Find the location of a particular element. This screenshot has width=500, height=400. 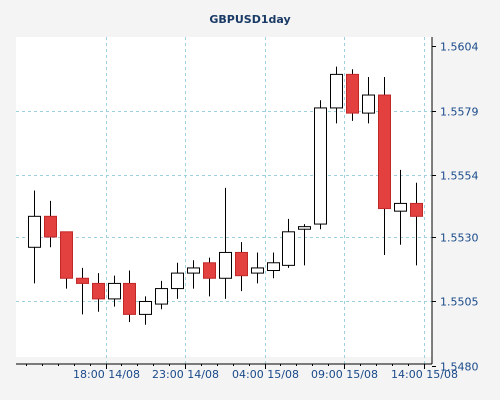

chart-title: GBPUSD1day is located at coordinates (249, 19).